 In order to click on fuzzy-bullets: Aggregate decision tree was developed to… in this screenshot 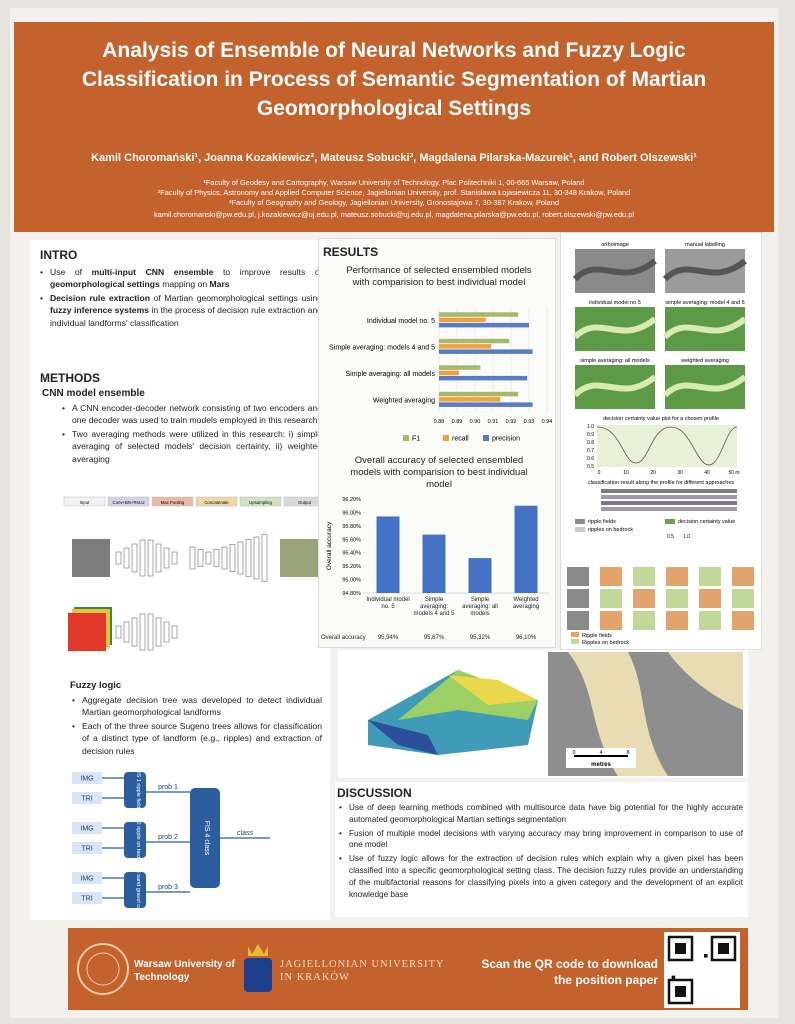, I will do `click(196, 726)`.